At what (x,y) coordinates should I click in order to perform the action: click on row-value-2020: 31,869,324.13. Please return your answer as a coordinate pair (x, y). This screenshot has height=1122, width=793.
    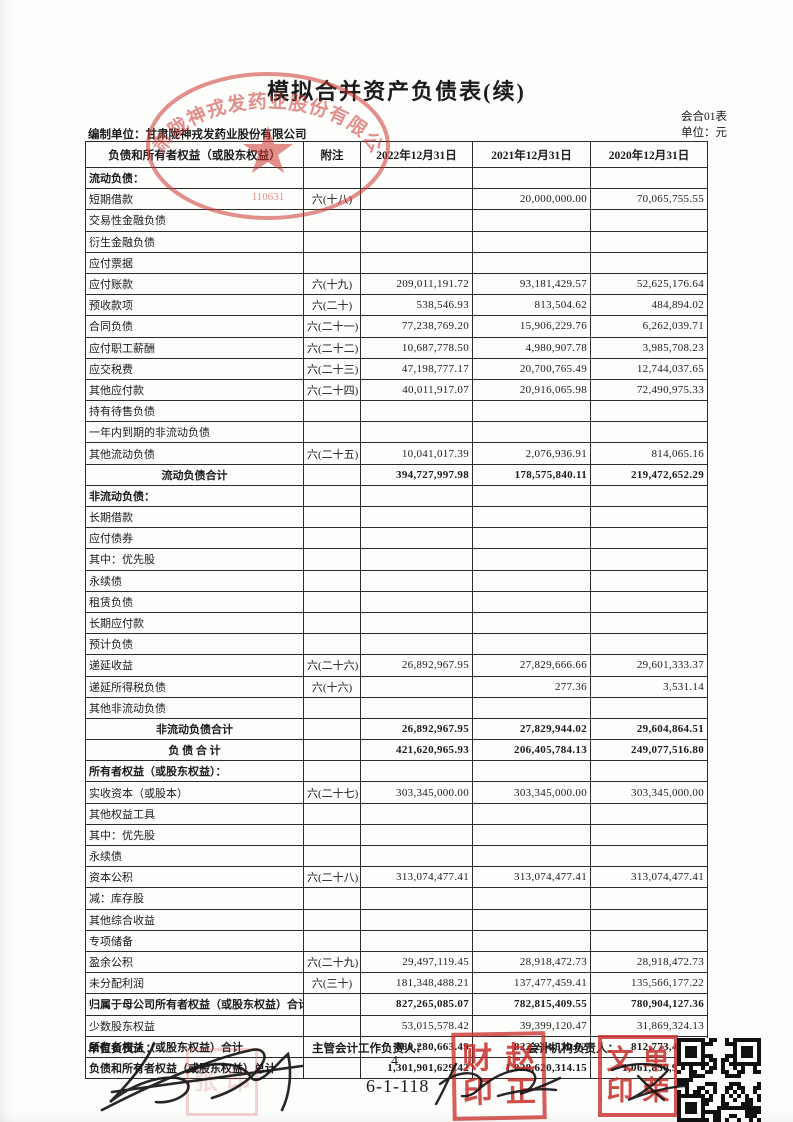
    Looking at the image, I should click on (649, 1025).